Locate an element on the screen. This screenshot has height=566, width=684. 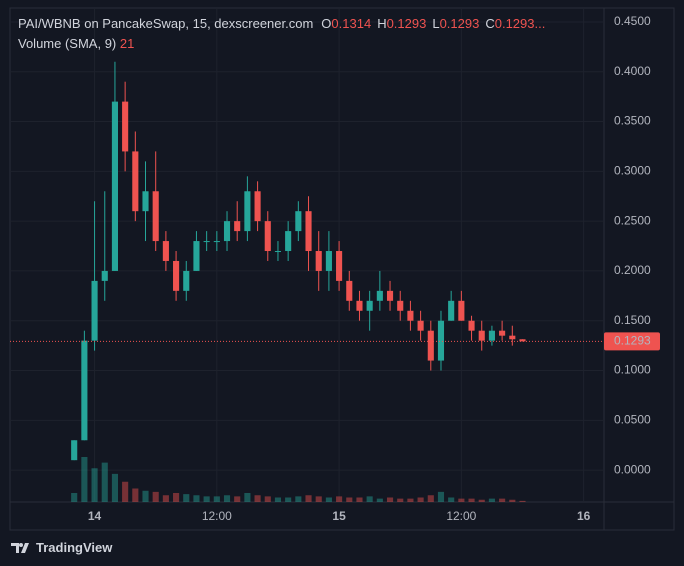
last-price-label: 0.1293 is located at coordinates (632, 341).